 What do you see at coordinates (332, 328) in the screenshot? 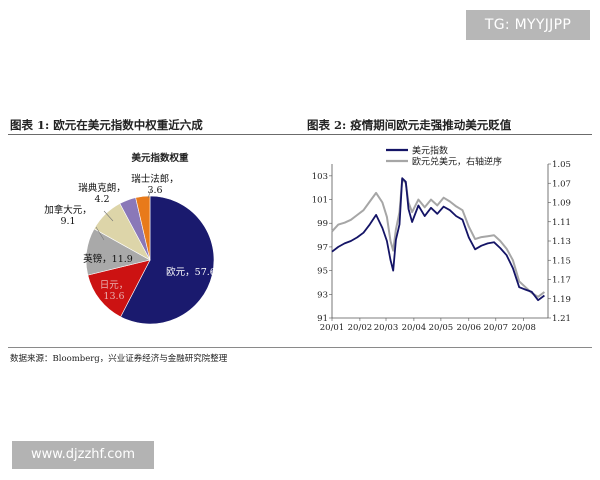
I see `x-tick-label: 20/01` at bounding box center [332, 328].